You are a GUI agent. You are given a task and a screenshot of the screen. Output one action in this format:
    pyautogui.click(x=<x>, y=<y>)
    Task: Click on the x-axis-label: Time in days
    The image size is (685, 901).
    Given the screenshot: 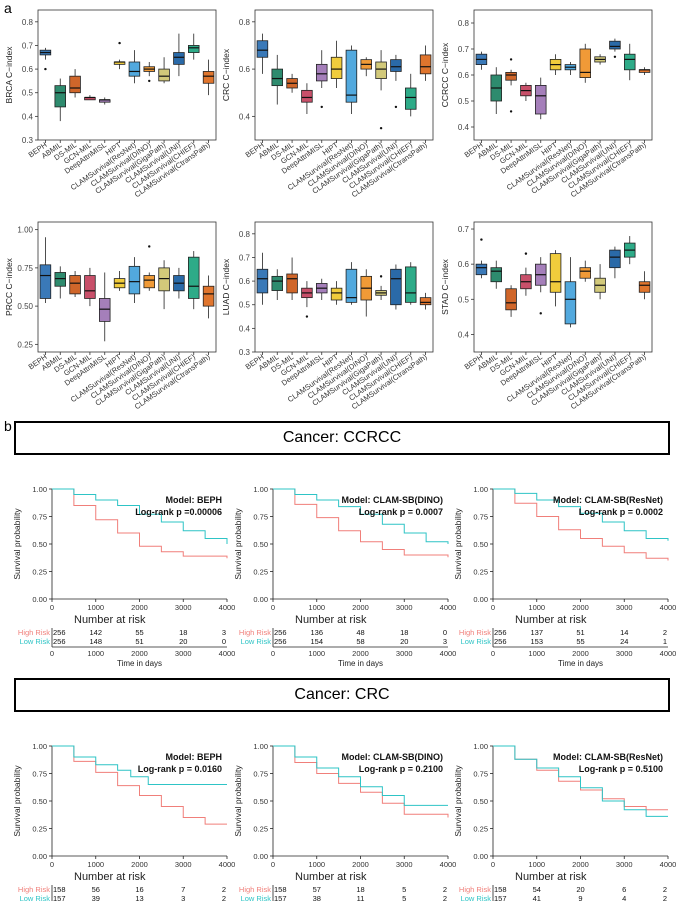 What is the action you would take?
    pyautogui.click(x=360, y=663)
    